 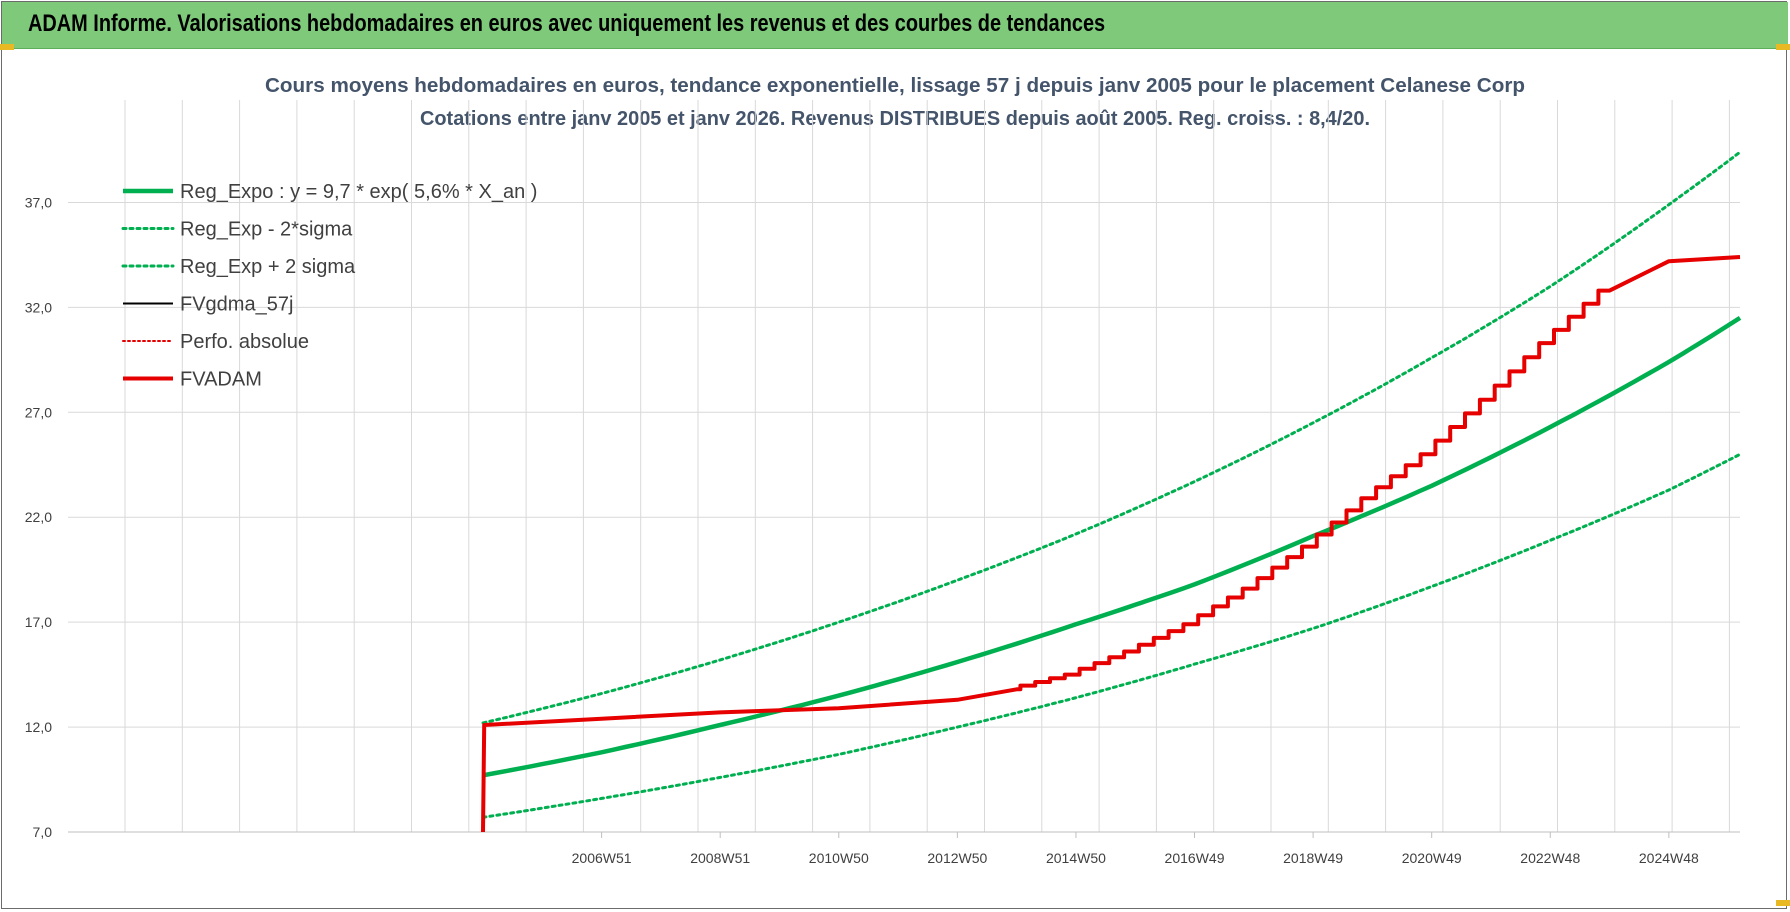 I want to click on legend-label: FVgdma_57j, so click(x=236, y=305).